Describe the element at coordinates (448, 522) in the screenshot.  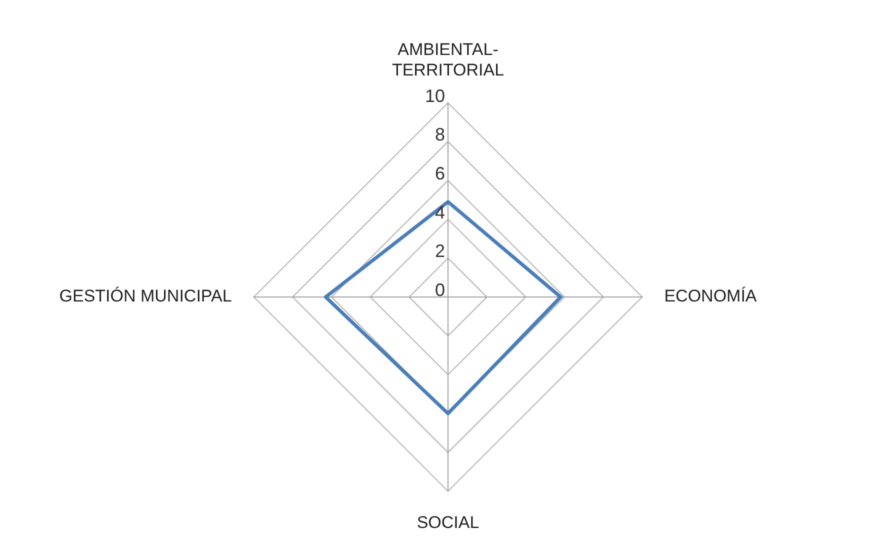
I see `spoke-label: SOCIAL` at that location.